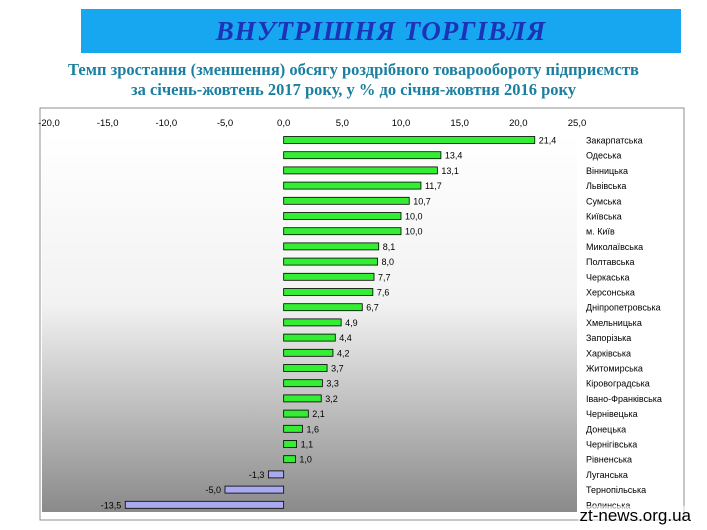 The image size is (707, 530). Describe the element at coordinates (616, 490) in the screenshot. I see `category-label: Тернопільська` at that location.